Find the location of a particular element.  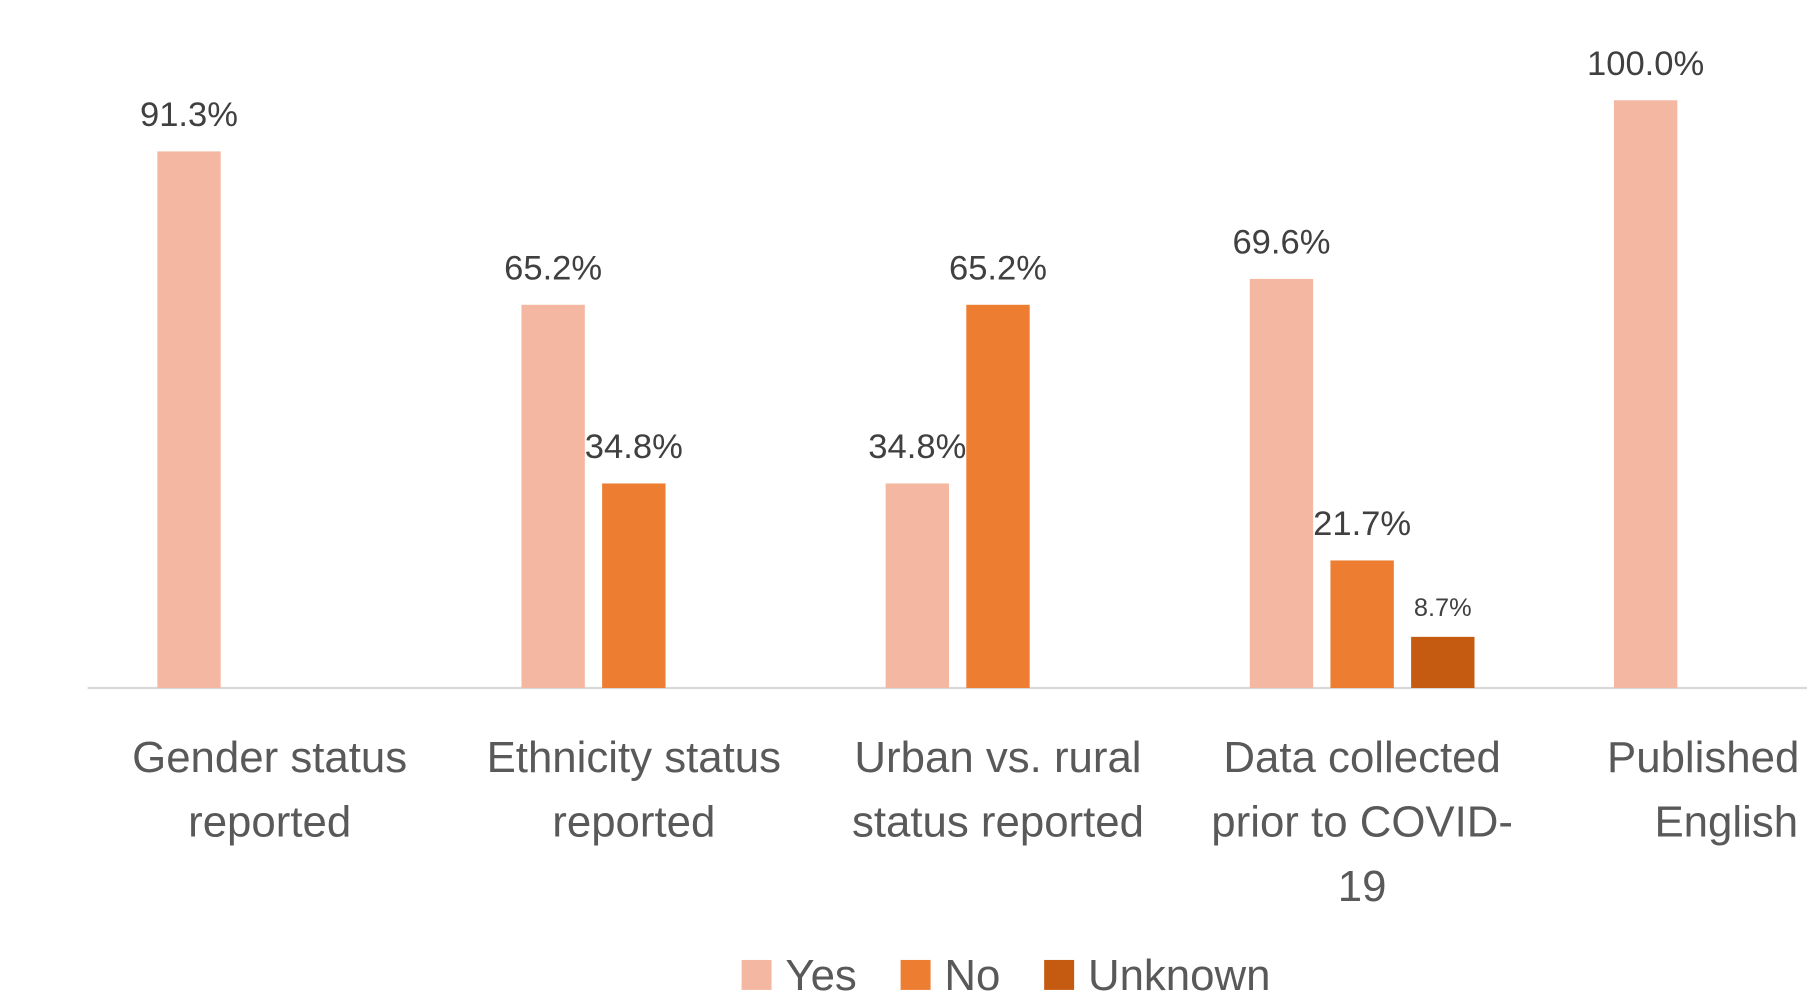

data-label: 91.3% is located at coordinates (189, 115).